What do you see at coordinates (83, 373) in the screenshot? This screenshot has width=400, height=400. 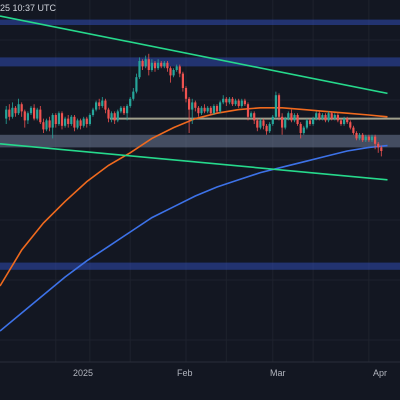 I see `x-tick-2025: 2025` at bounding box center [83, 373].